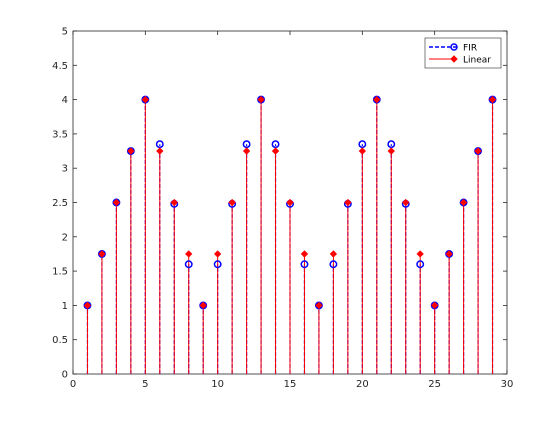 This screenshot has height=425, width=560. I want to click on y-tick-label: 2, so click(65, 237).